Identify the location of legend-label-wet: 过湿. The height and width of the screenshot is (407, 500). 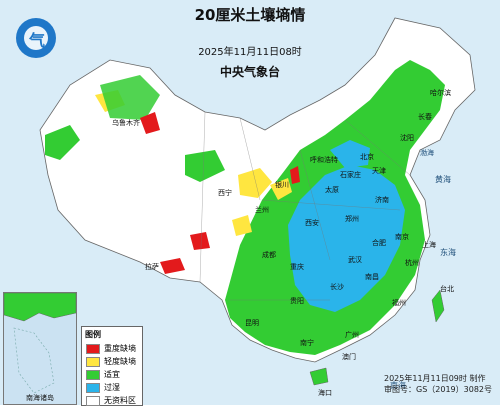
(112, 387).